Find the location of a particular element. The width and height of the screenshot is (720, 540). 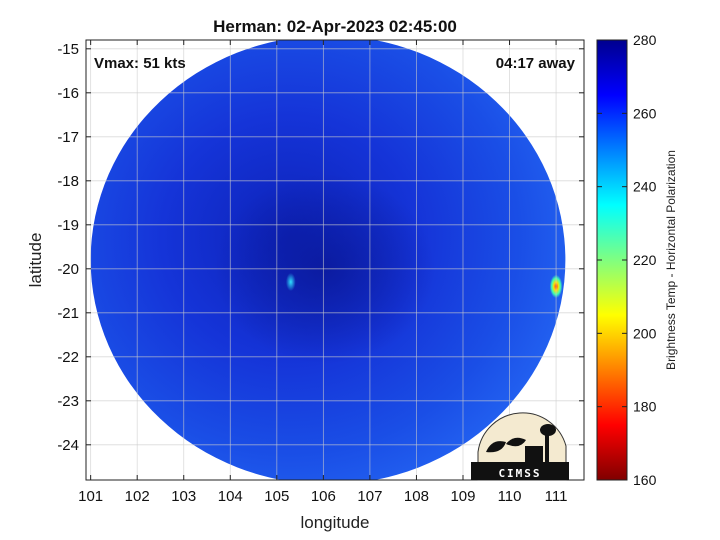

y-tick-label: -21 is located at coordinates (68, 313).